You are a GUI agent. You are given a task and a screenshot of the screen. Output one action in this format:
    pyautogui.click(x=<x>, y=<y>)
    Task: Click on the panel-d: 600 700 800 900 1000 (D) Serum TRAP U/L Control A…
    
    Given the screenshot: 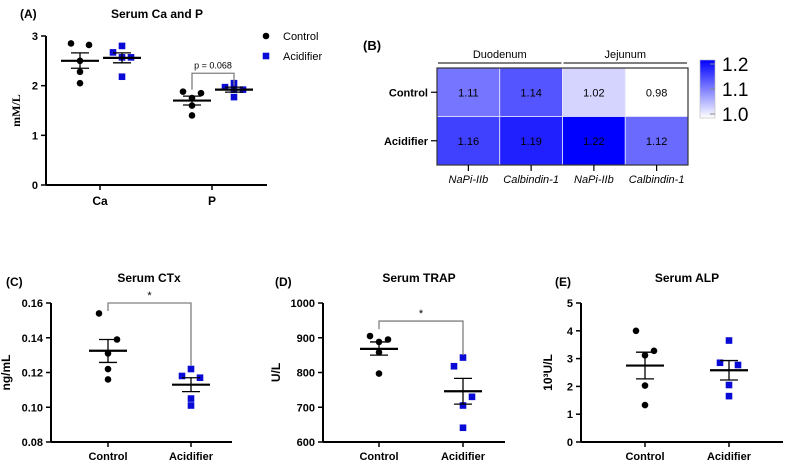 What is the action you would take?
    pyautogui.click(x=387, y=367)
    